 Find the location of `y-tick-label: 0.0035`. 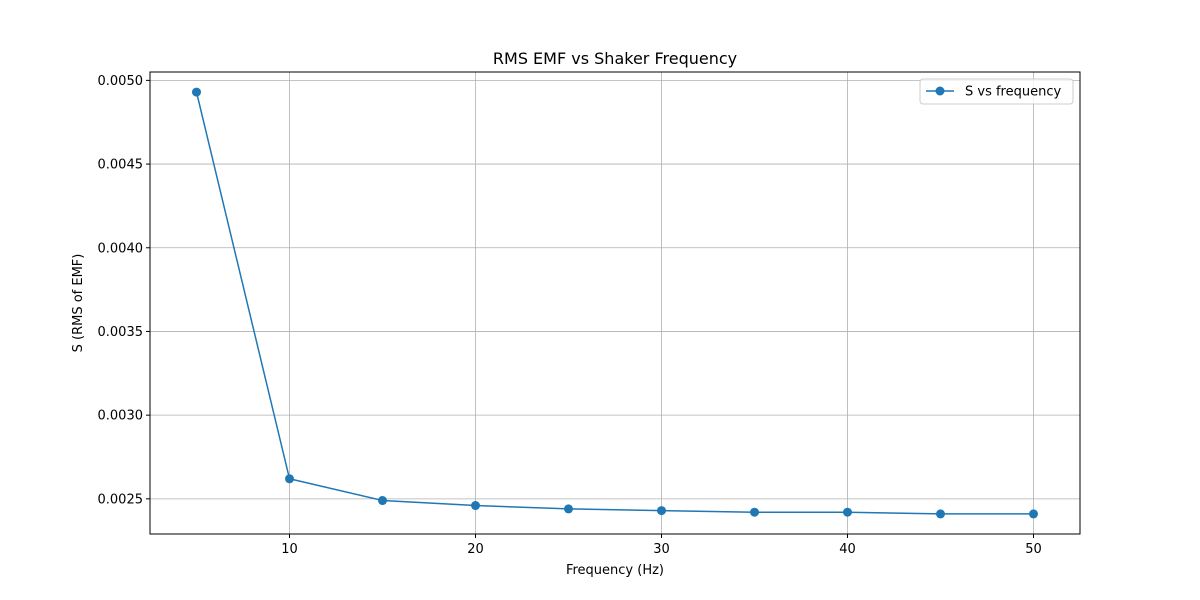

y-tick-label: 0.0035 is located at coordinates (121, 332).